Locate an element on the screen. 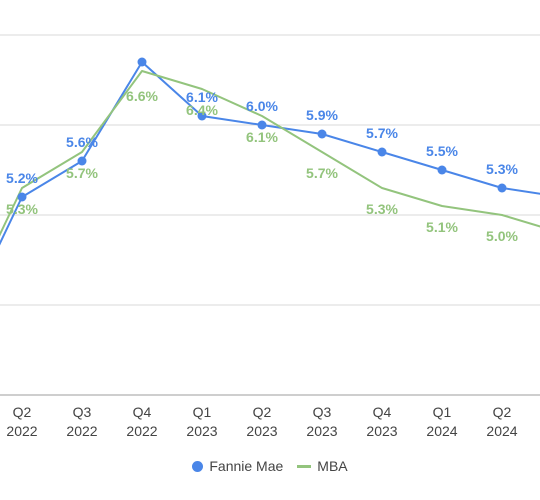 Image resolution: width=540 pixels, height=500 pixels. data-label-mba: 5.1% is located at coordinates (442, 227).